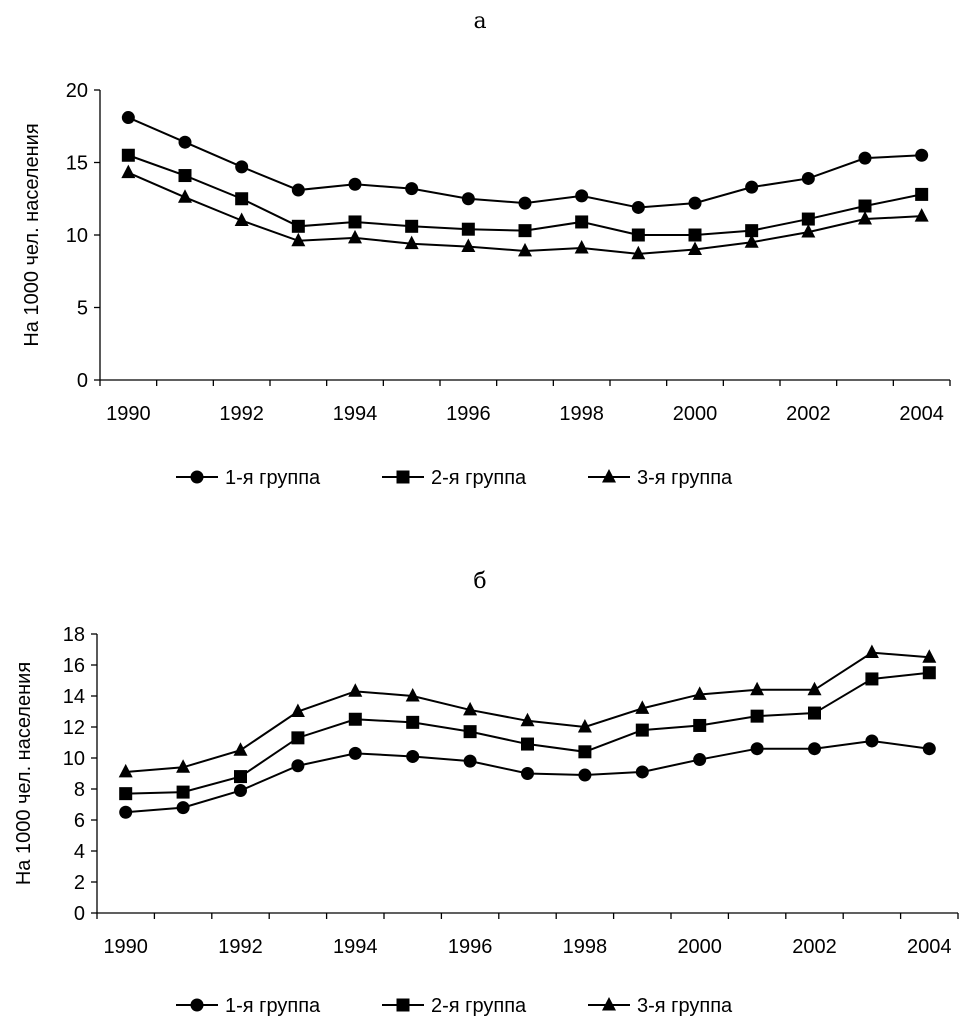  What do you see at coordinates (79, 790) in the screenshot?
I see `y-tick-label: 8` at bounding box center [79, 790].